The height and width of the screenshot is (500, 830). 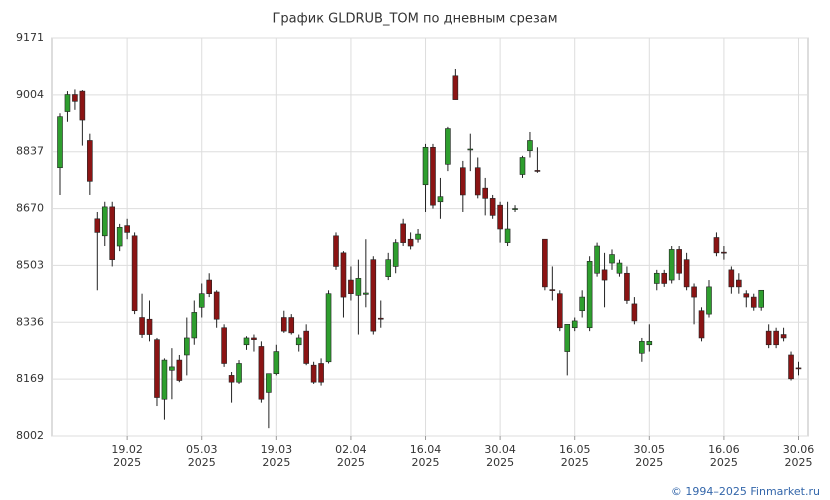 What do you see at coordinates (414, 19) in the screenshot?
I see `chart-title: График GLDRUB_TOM по дневным срезам` at bounding box center [414, 19].